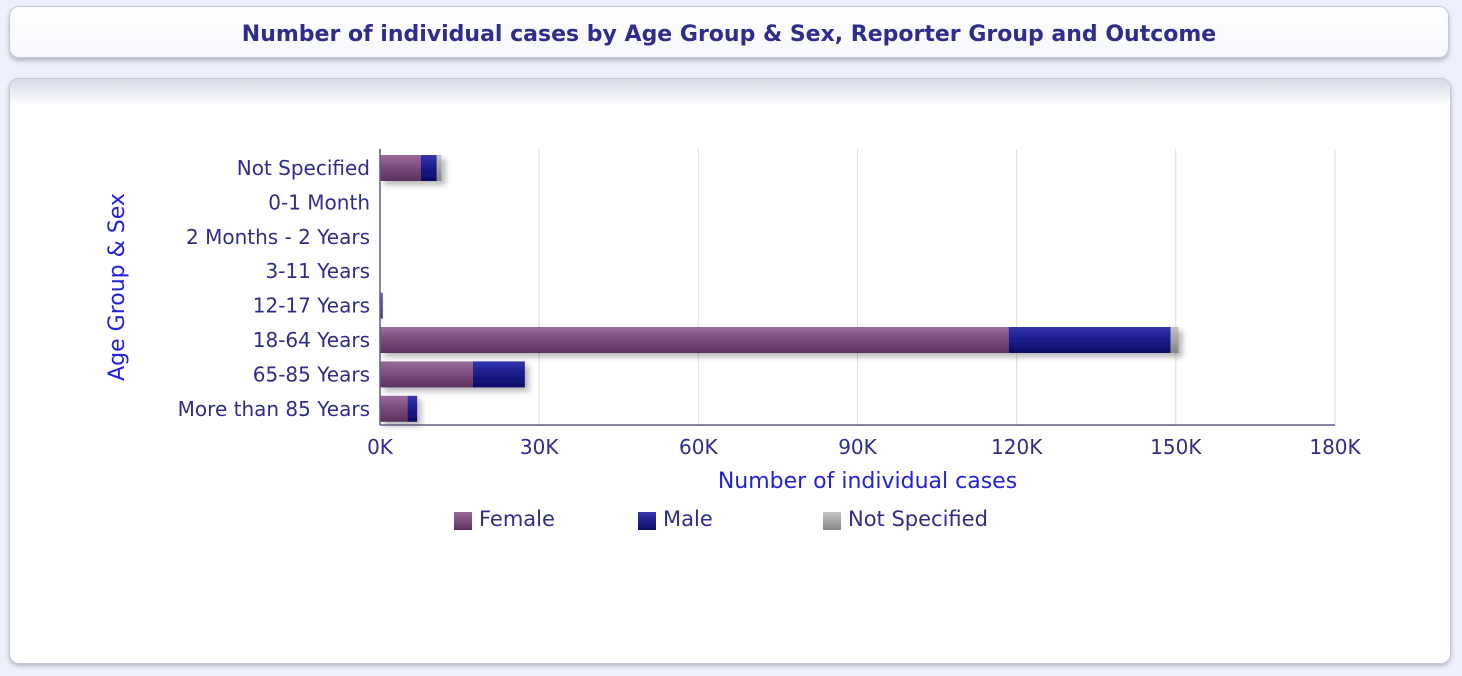 This screenshot has height=676, width=1462. What do you see at coordinates (857, 447) in the screenshot?
I see `x-tick-label: 90K` at bounding box center [857, 447].